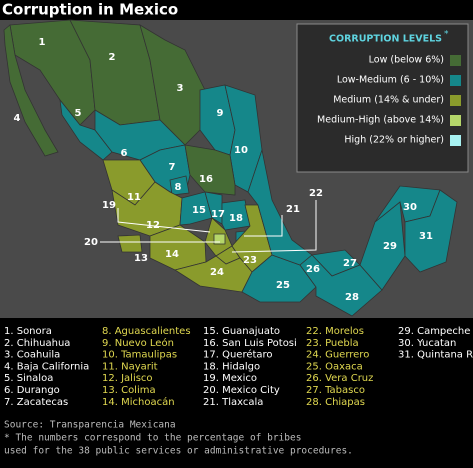  I want to click on legend-title: CORRUPTION LEVELS, so click(385, 39).